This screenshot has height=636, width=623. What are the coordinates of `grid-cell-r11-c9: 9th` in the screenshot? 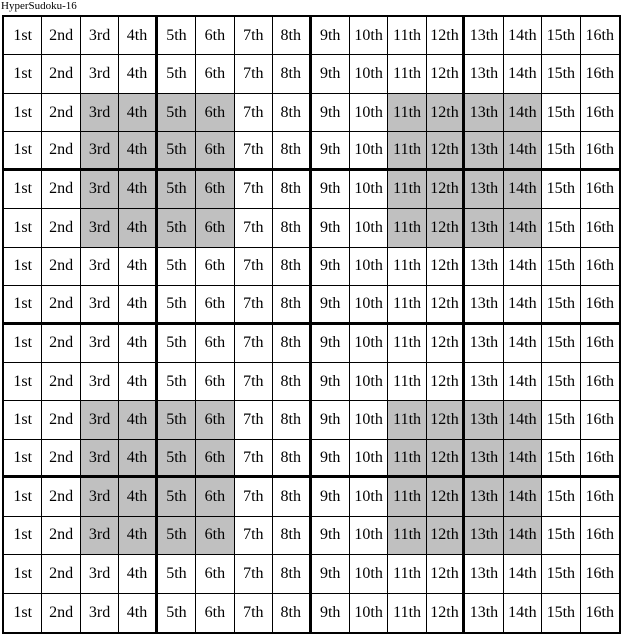 It's located at (330, 420).